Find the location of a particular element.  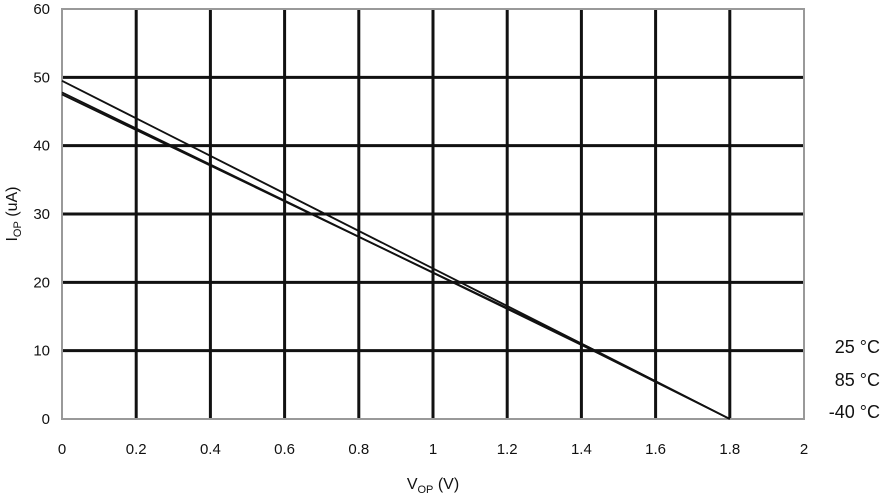

x-axis-label: VOP (V) is located at coordinates (433, 485).